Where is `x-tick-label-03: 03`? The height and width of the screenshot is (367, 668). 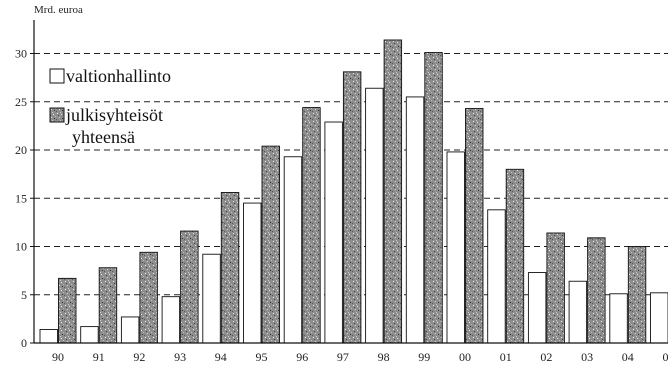 x-tick-label-03: 03 is located at coordinates (587, 357).